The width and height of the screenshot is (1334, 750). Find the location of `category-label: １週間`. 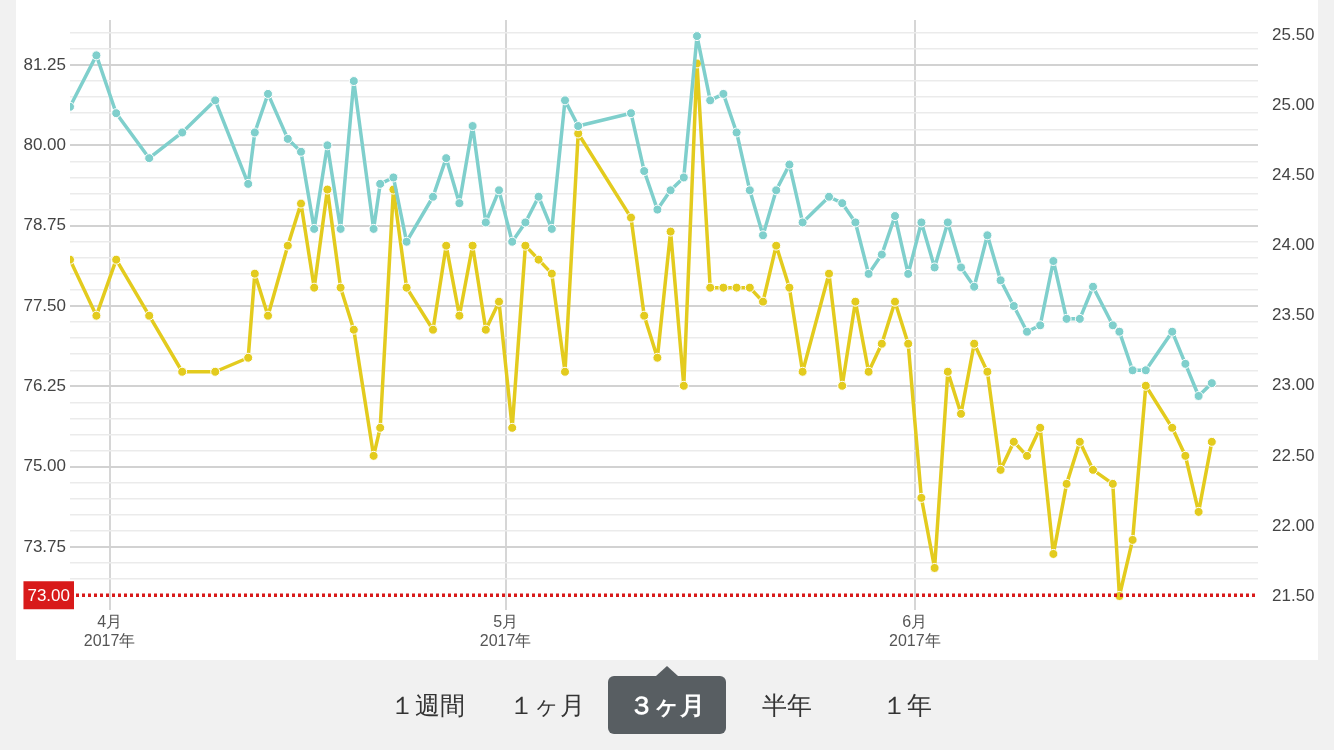

category-label: １週間 is located at coordinates (427, 705).